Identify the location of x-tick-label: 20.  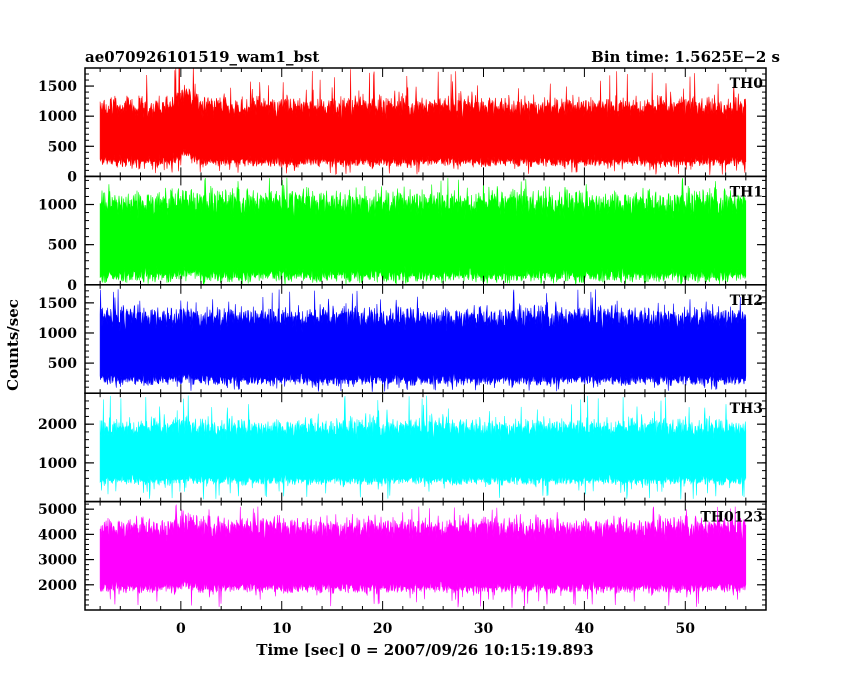
(383, 629).